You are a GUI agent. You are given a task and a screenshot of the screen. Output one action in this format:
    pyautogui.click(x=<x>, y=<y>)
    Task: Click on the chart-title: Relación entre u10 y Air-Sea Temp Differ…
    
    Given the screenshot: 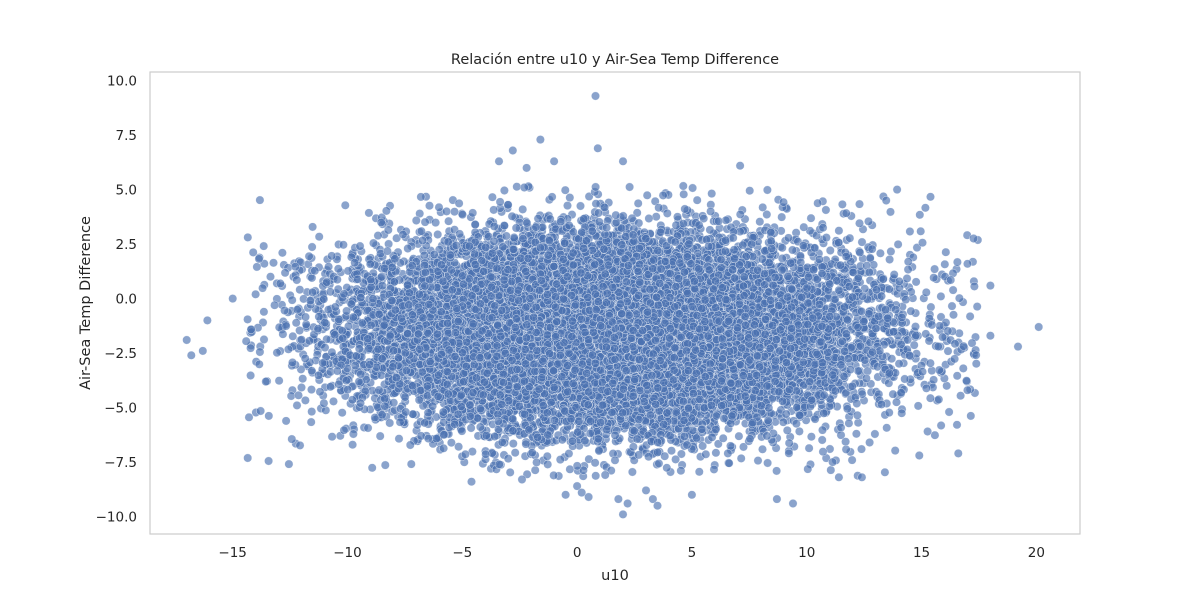 What is the action you would take?
    pyautogui.click(x=615, y=60)
    